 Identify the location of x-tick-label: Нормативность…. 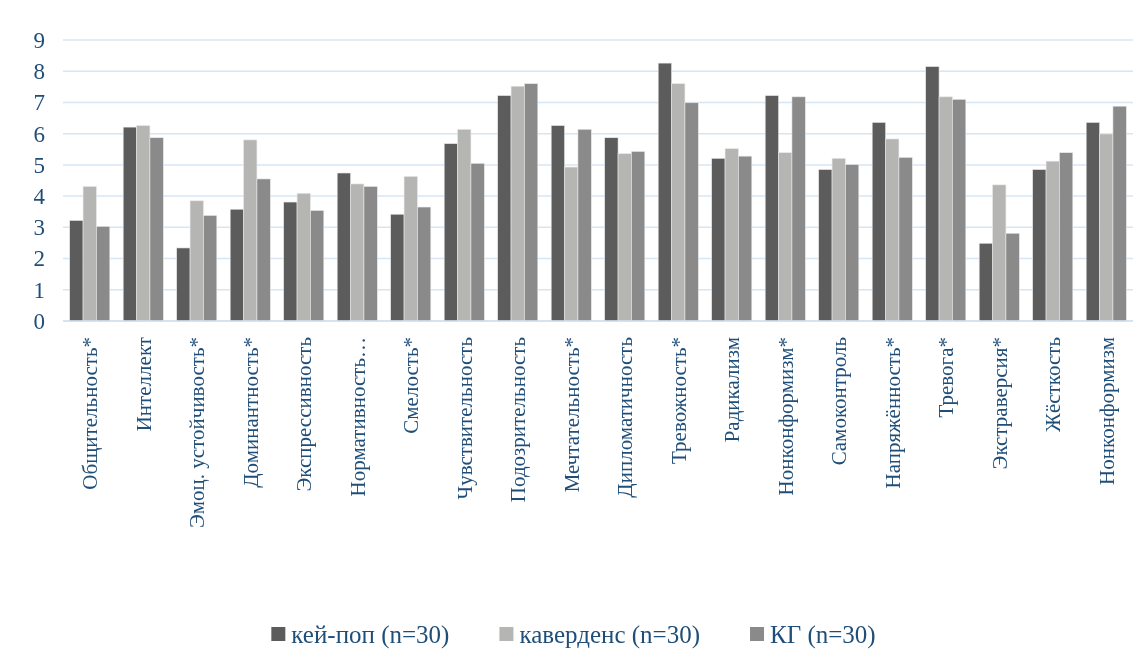
(357, 417).